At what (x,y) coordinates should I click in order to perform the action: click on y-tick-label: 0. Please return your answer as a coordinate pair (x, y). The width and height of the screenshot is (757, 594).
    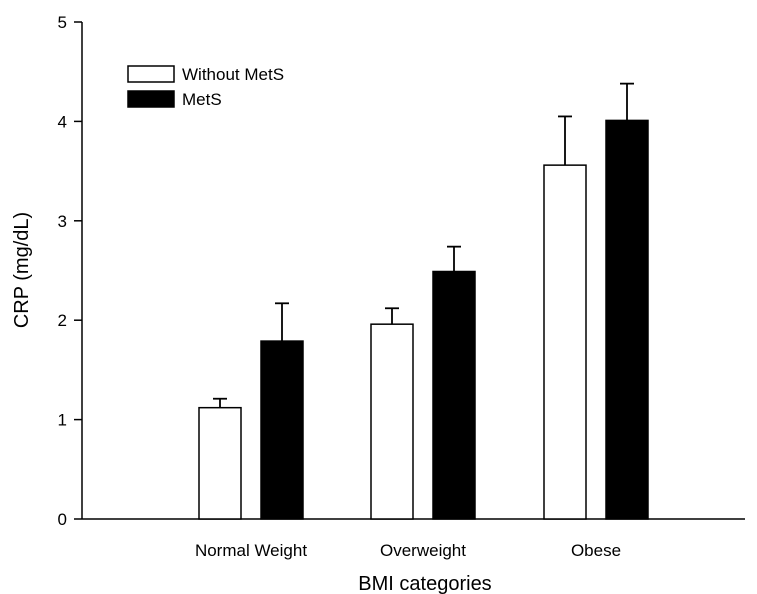
    Looking at the image, I should click on (62, 519).